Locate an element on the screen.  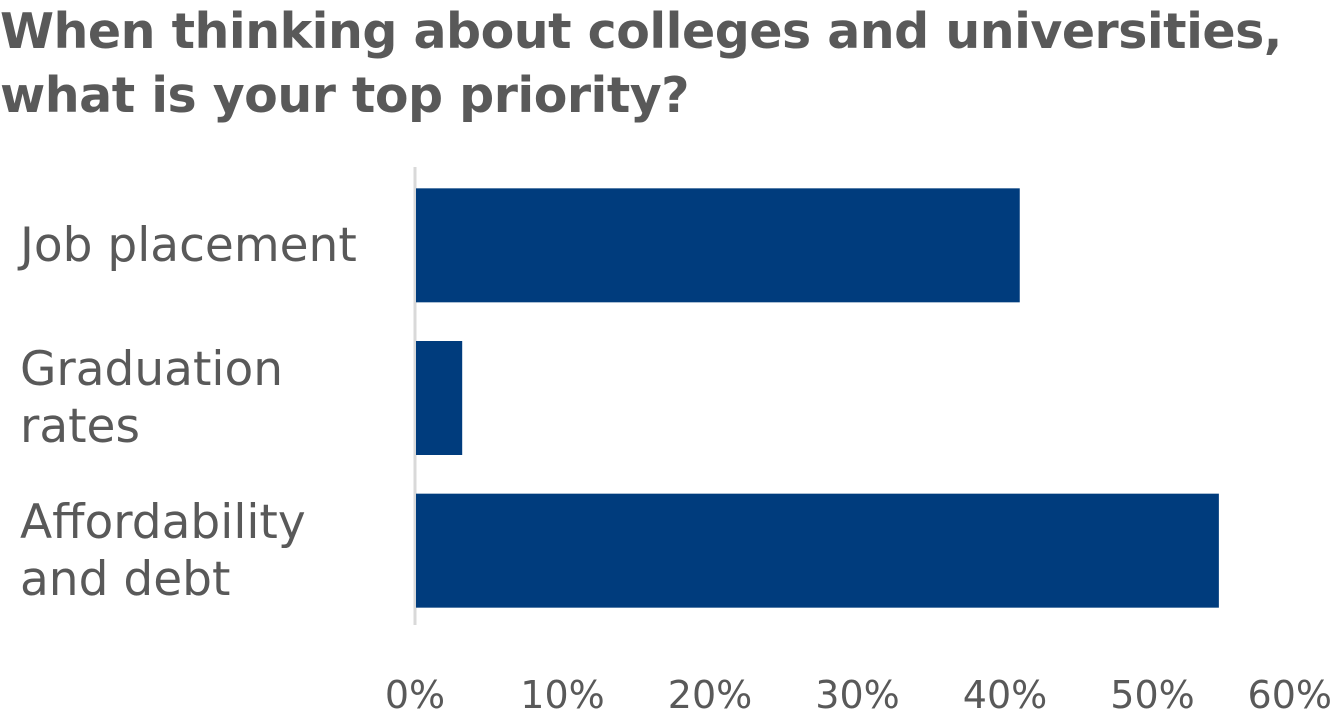
bar-affordability-and-debt is located at coordinates (817, 550).